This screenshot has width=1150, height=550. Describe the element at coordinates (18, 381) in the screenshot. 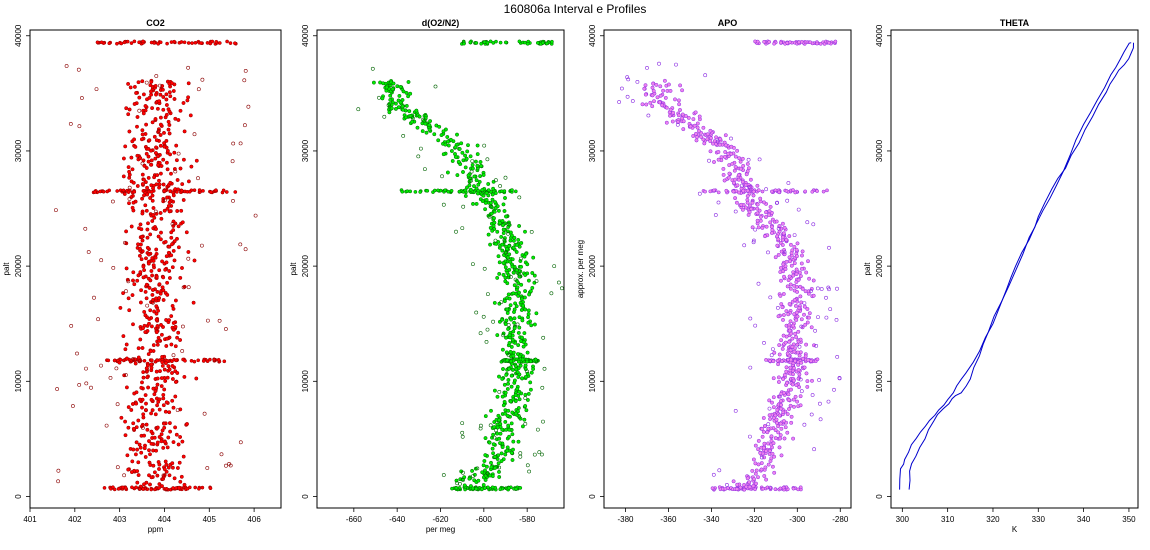

I see `y-tick-label: 10000` at that location.